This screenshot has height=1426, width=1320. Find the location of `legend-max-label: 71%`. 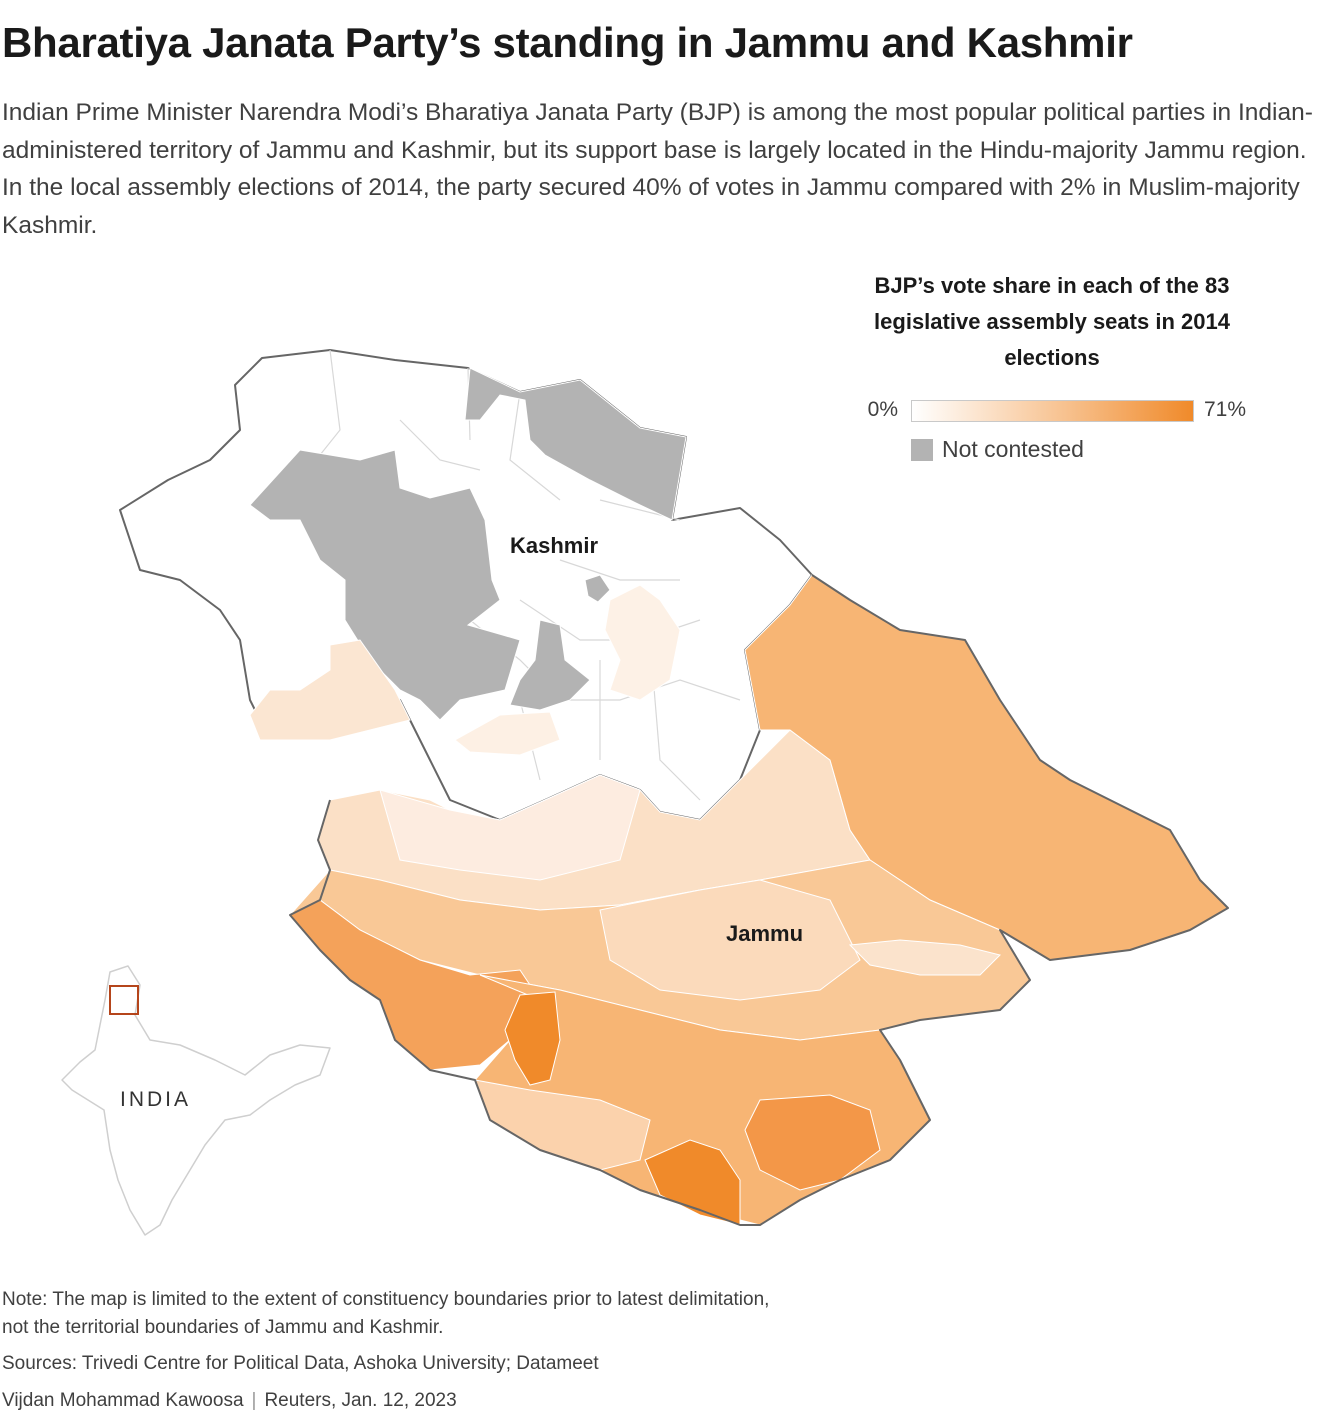

legend-max-label: 71% is located at coordinates (1225, 409).